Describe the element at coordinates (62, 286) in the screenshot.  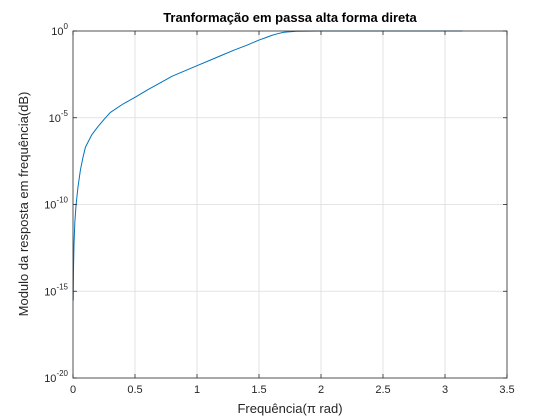
I see `y-tick-exponent: -15` at that location.